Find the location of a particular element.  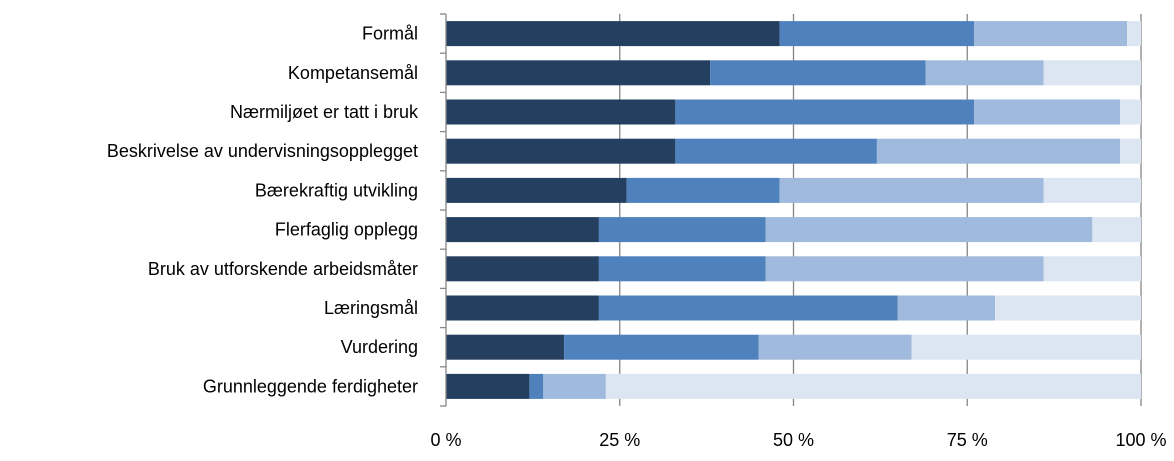

x-tick-label: 100 % is located at coordinates (1140, 440).